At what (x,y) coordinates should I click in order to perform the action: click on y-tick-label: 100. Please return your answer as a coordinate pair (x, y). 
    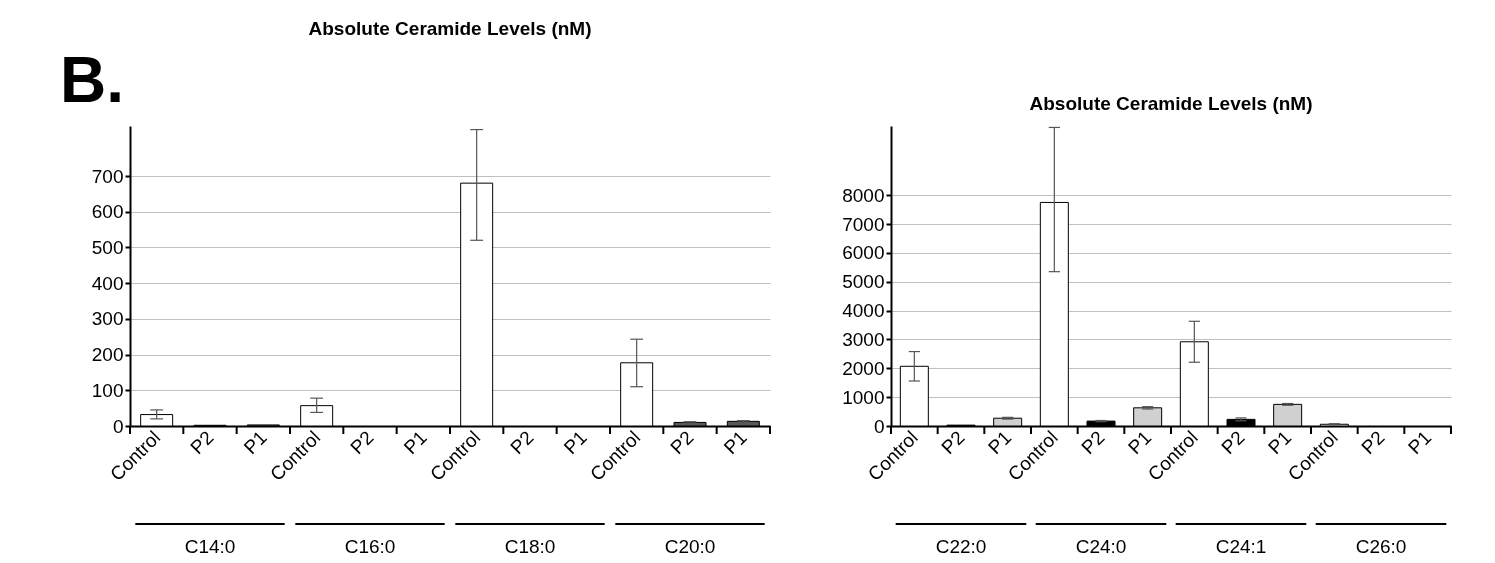
    Looking at the image, I should click on (107, 390).